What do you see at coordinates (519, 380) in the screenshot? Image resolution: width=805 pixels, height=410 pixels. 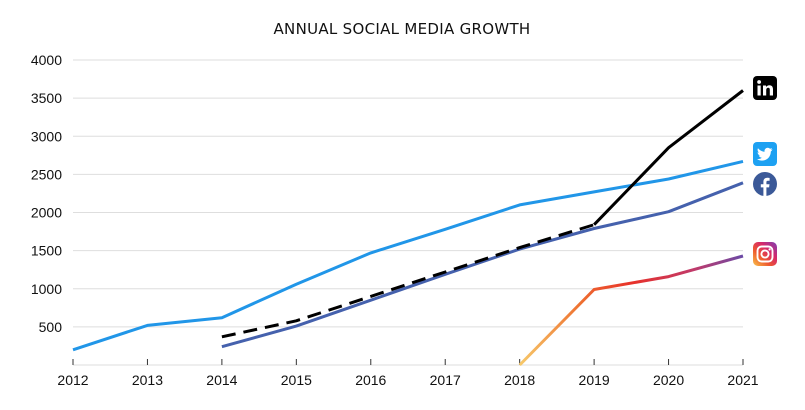 I see `x-tick-label: 2018` at bounding box center [519, 380].